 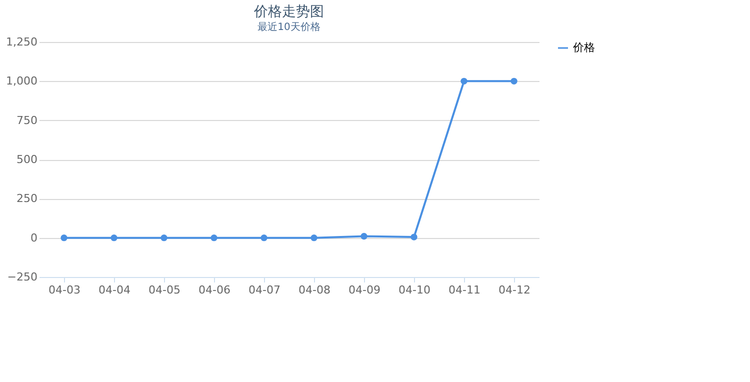 I want to click on y-tick-label: 250, so click(x=27, y=199).